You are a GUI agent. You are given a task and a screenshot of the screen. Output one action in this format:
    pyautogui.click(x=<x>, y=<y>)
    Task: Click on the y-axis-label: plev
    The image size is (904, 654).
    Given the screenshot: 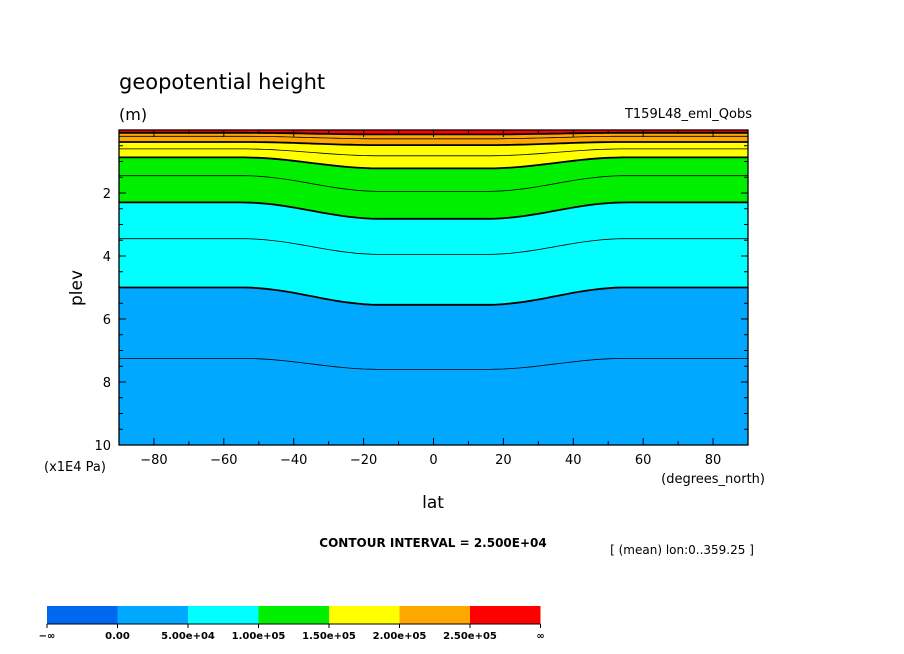 What is the action you would take?
    pyautogui.click(x=77, y=288)
    